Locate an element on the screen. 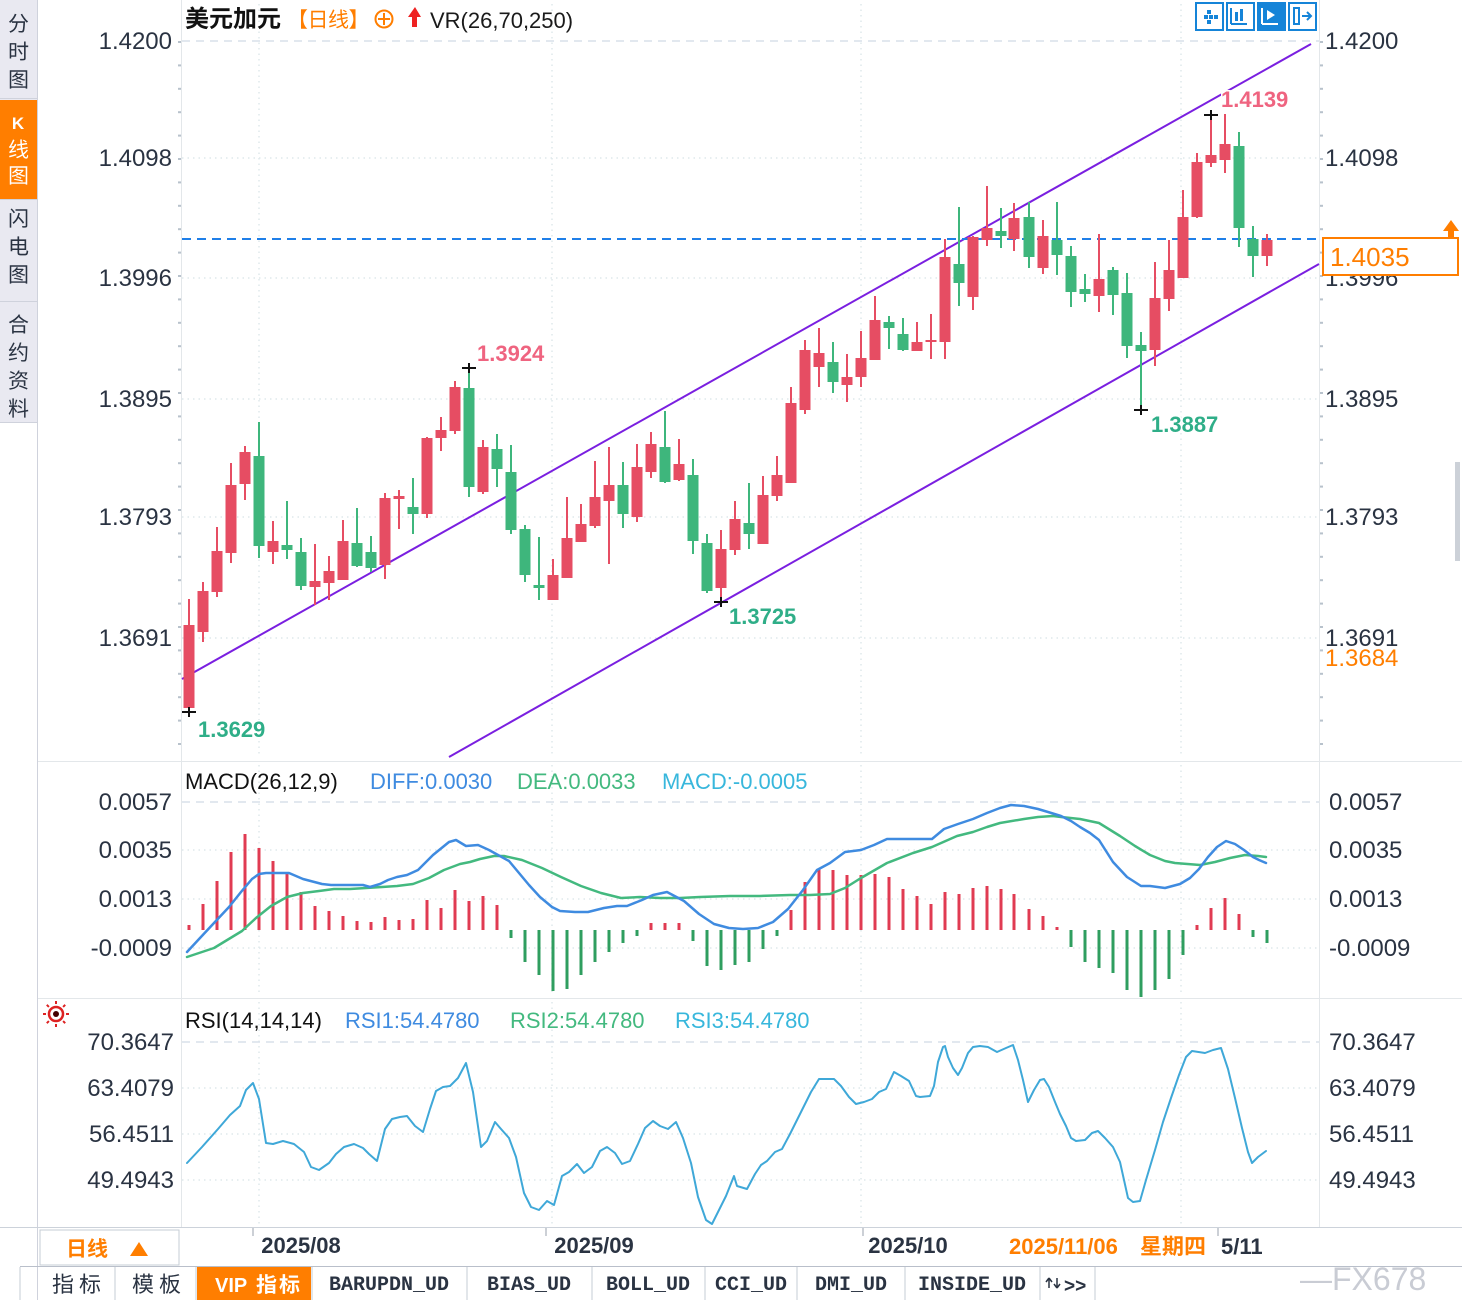 Image resolution: width=1462 pixels, height=1305 pixels. svg-text: 2025/10 is located at coordinates (908, 1245).